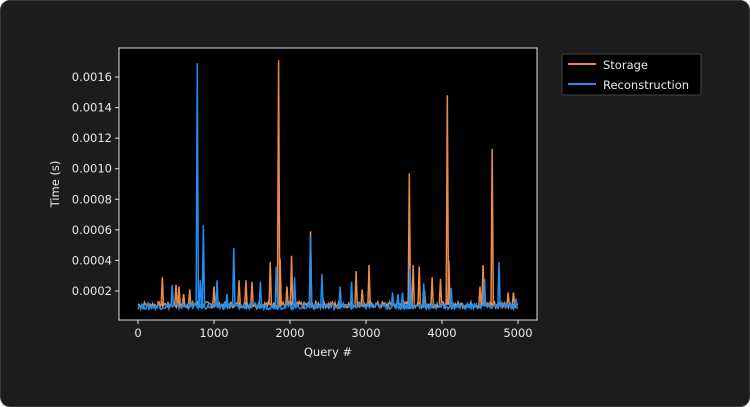  What do you see at coordinates (92, 169) in the screenshot?
I see `y-tick-label: 0.0010` at bounding box center [92, 169].